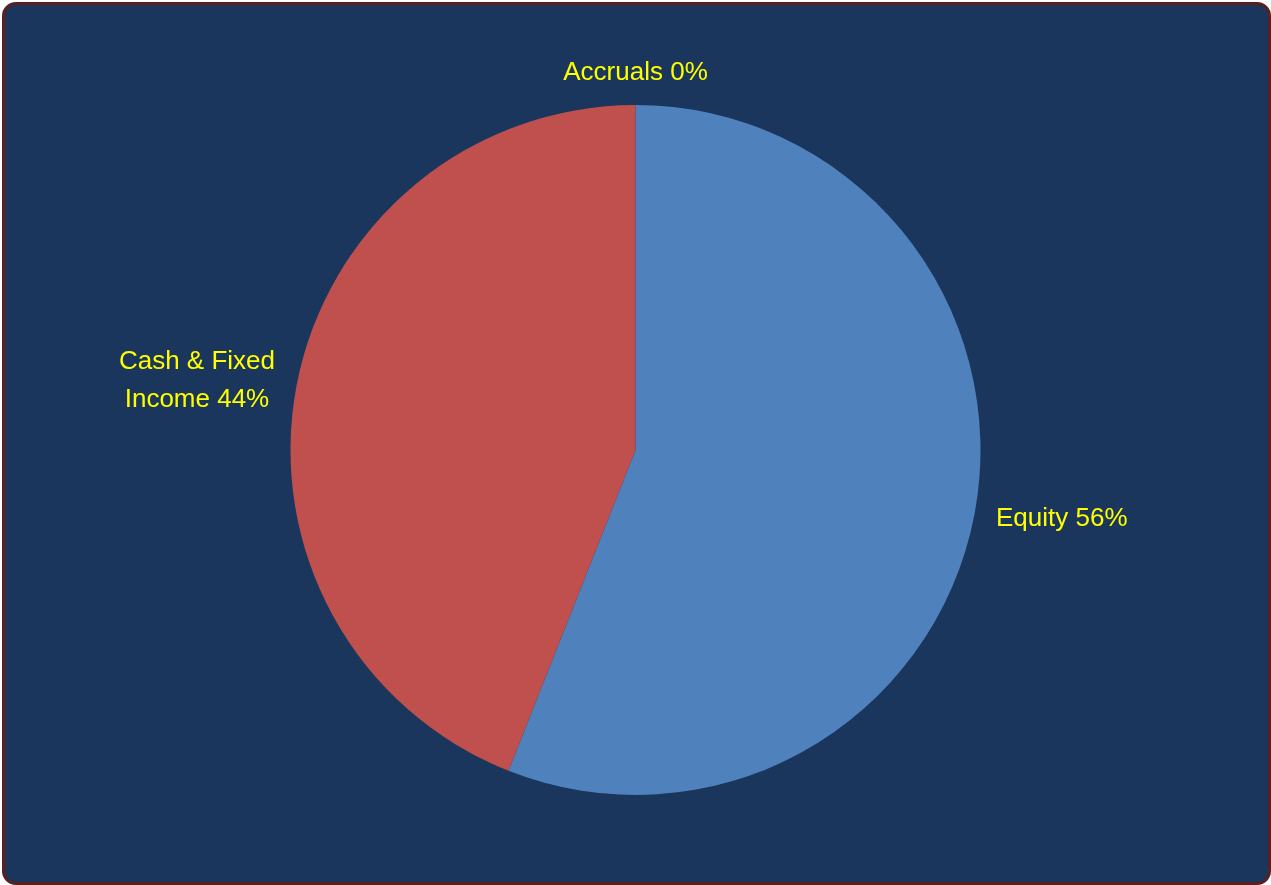 The height and width of the screenshot is (885, 1271). Describe the element at coordinates (635, 71) in the screenshot. I see `category-label: Accruals 0%` at that location.